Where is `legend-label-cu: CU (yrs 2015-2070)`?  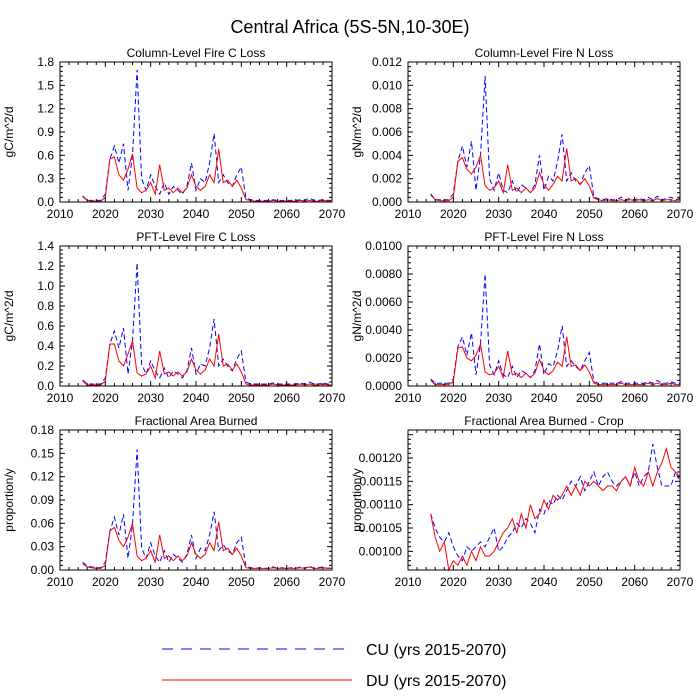
legend-label-cu: CU (yrs 2015-2070) is located at coordinates (436, 650).